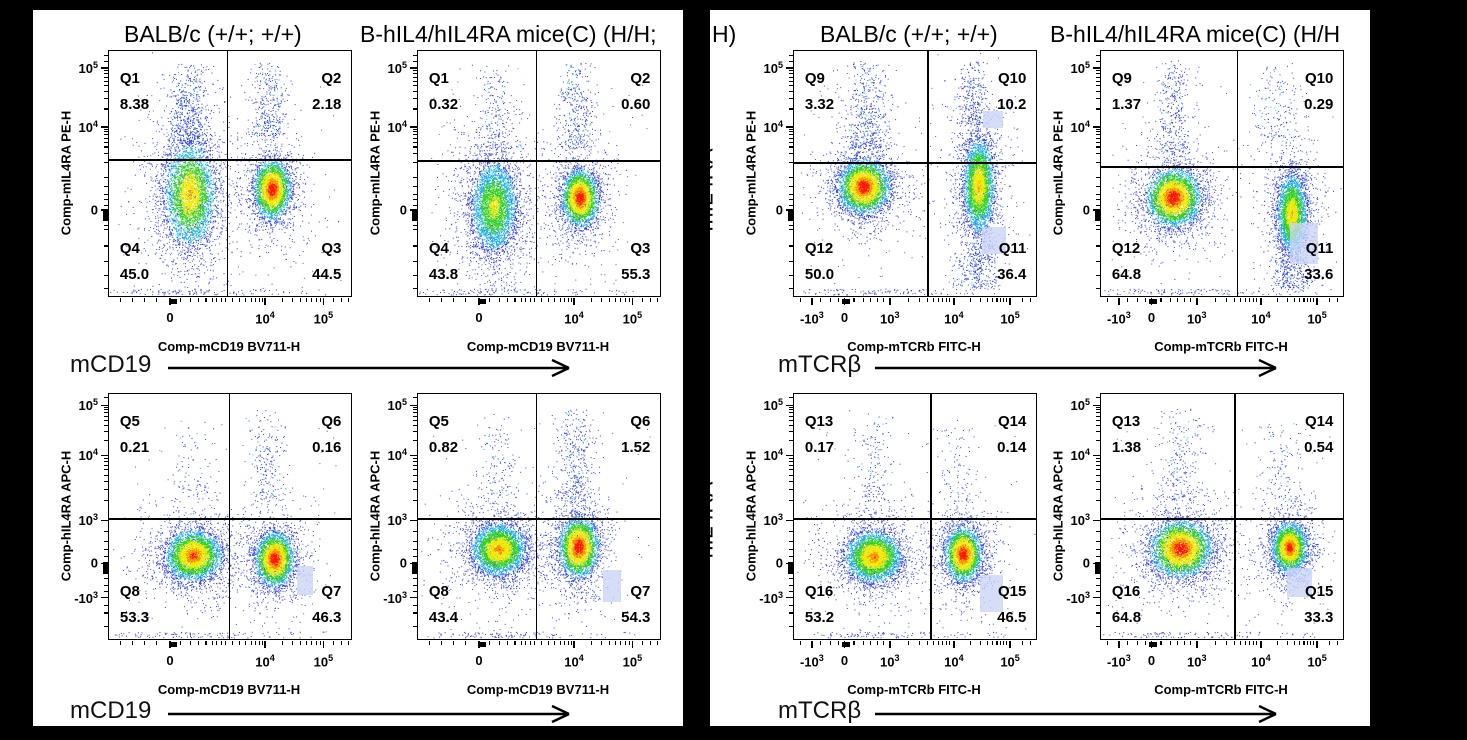 This screenshot has height=740, width=1467. I want to click on y-axis-major-tick, so click(1096, 520).